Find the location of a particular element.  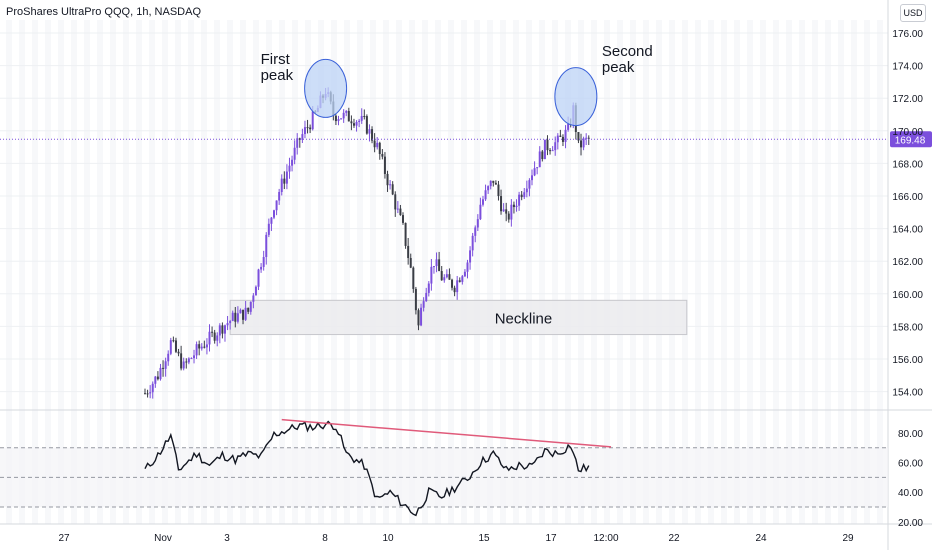

last-price-value: 169.48 is located at coordinates (910, 140).